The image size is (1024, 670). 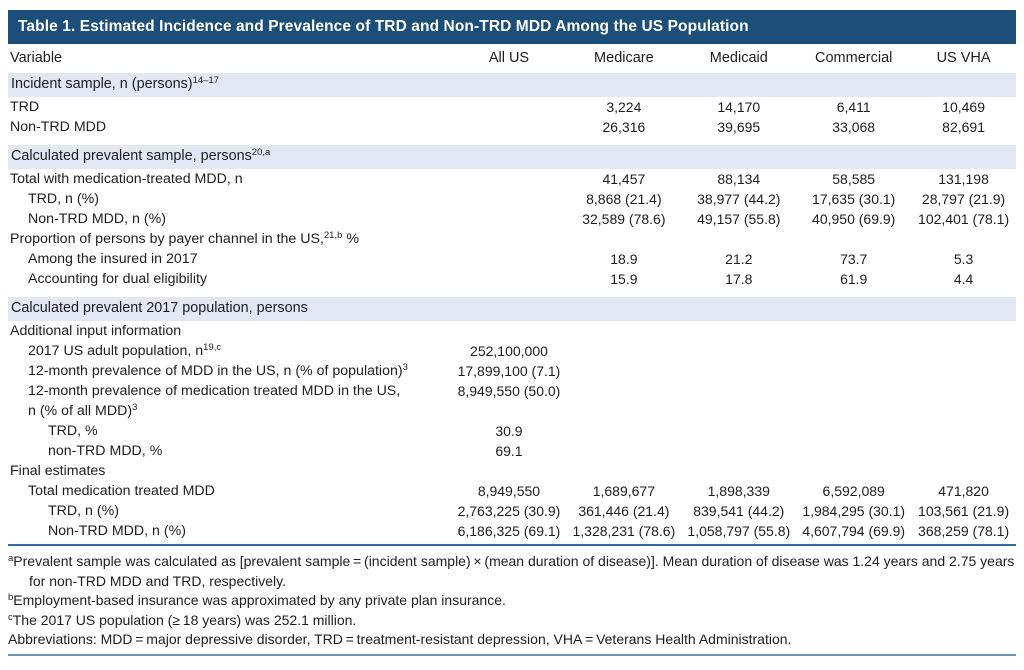 What do you see at coordinates (117, 531) in the screenshot?
I see `row-label: Non-TRD MDD, n (%)` at bounding box center [117, 531].